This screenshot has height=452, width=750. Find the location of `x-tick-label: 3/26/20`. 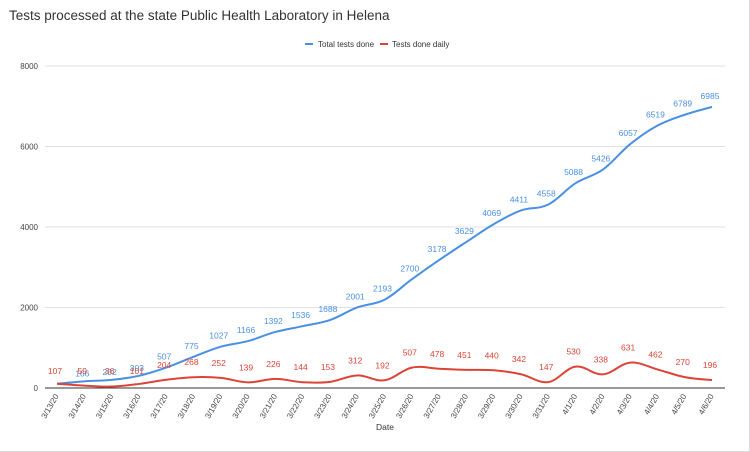

x-tick-label: 3/26/20 is located at coordinates (404, 406).